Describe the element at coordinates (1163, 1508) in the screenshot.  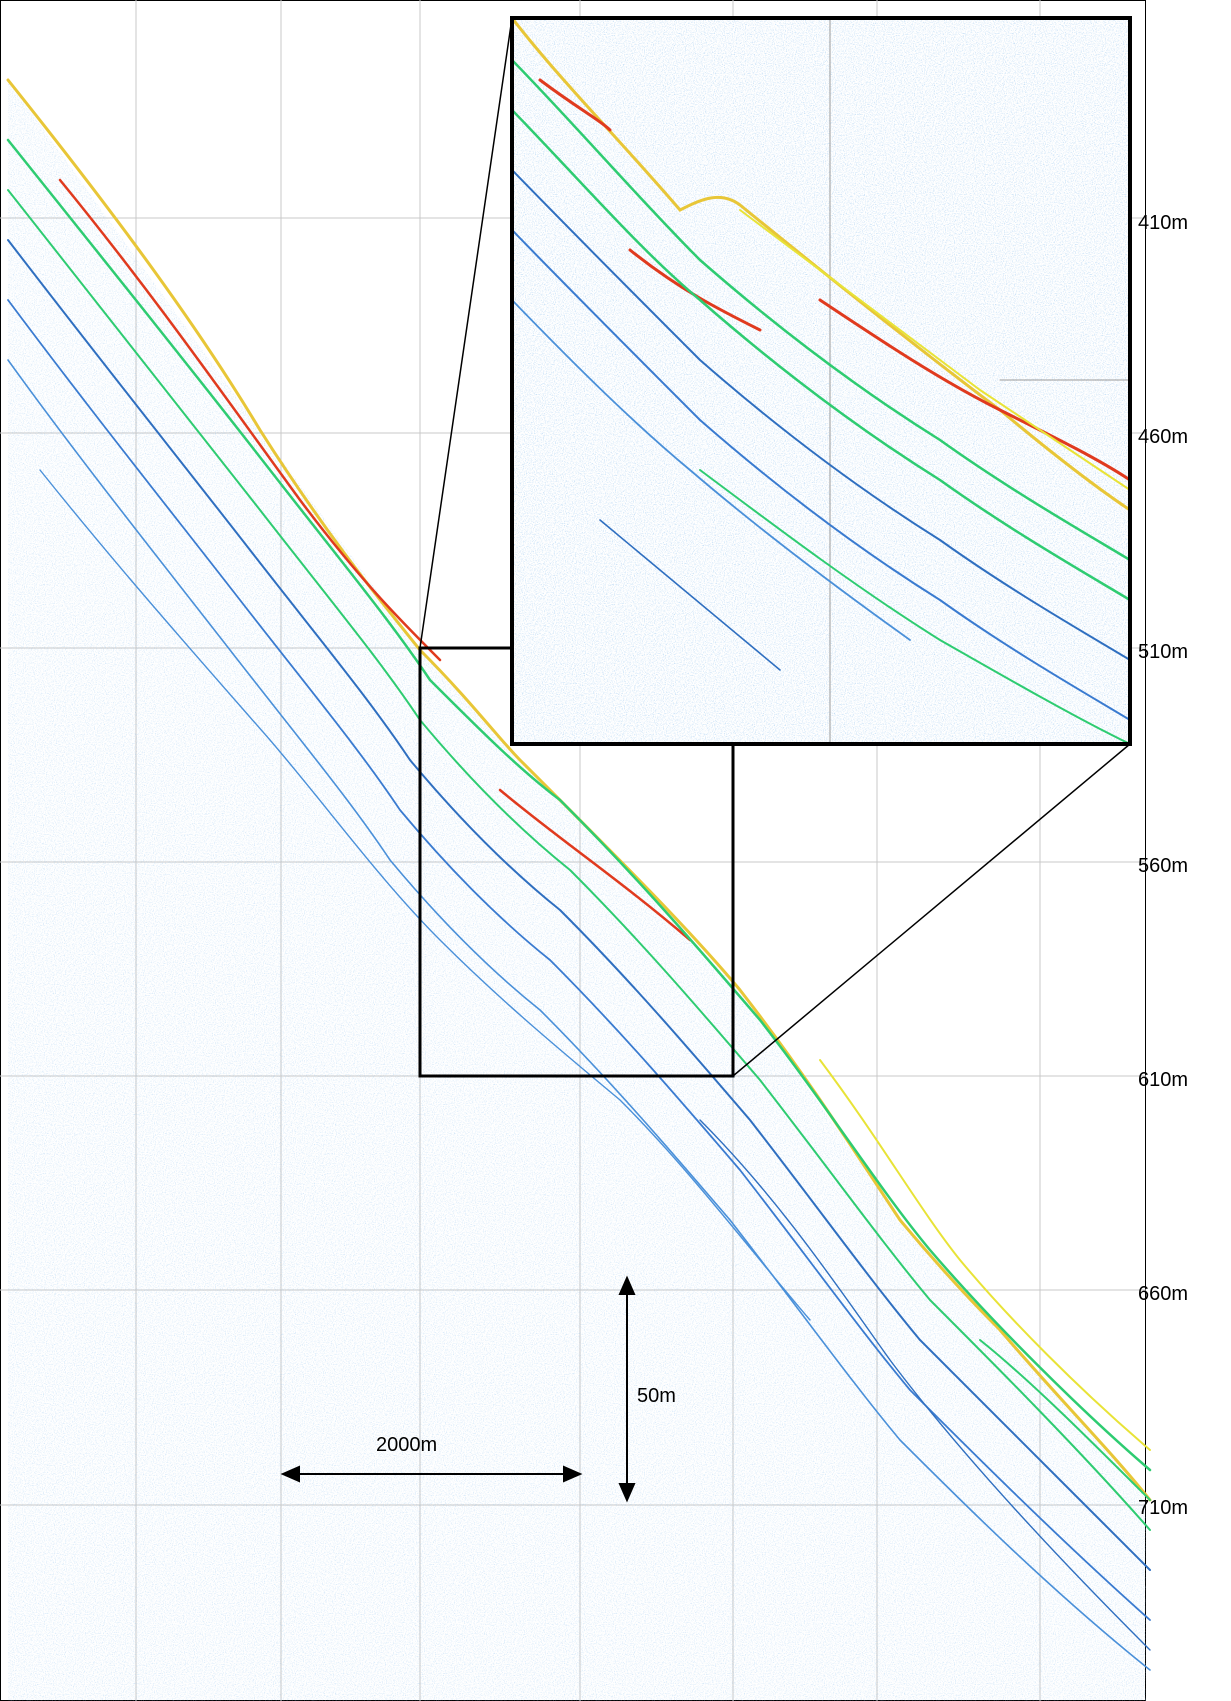
I see `depth-label-710: 710m` at that location.